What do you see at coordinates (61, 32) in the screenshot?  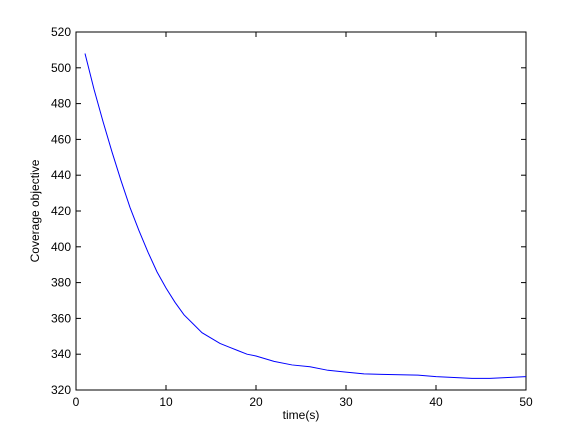 I see `y-tick-label: 520` at bounding box center [61, 32].